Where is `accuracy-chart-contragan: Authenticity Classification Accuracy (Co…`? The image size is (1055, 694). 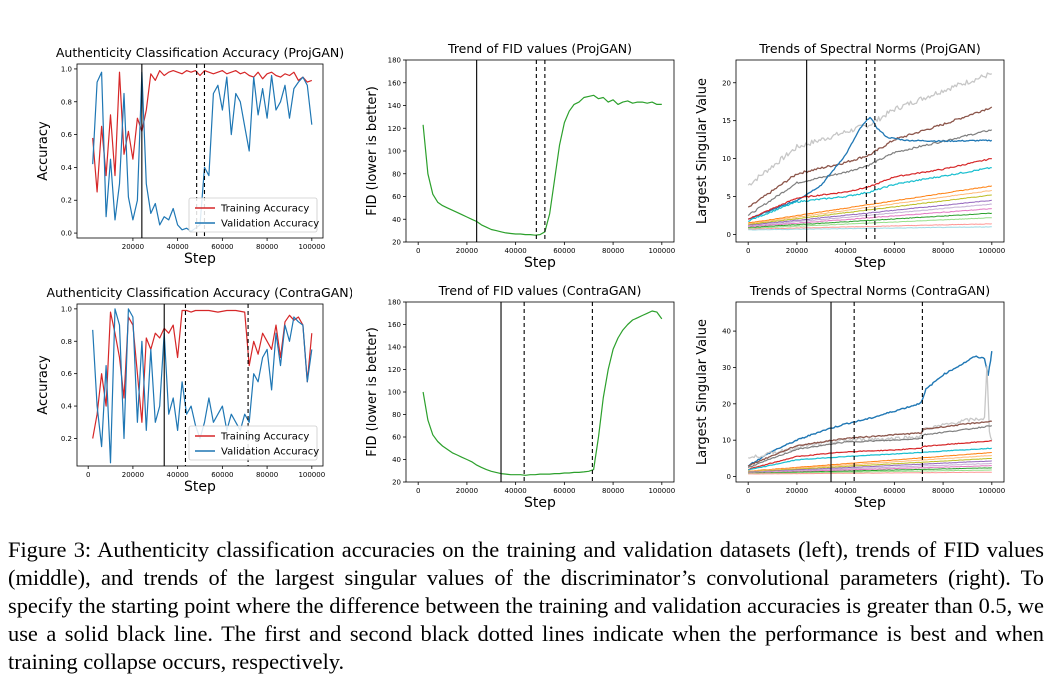
accuracy-chart-contragan: Authenticity Classification Accuracy (Co… is located at coordinates (194, 390).